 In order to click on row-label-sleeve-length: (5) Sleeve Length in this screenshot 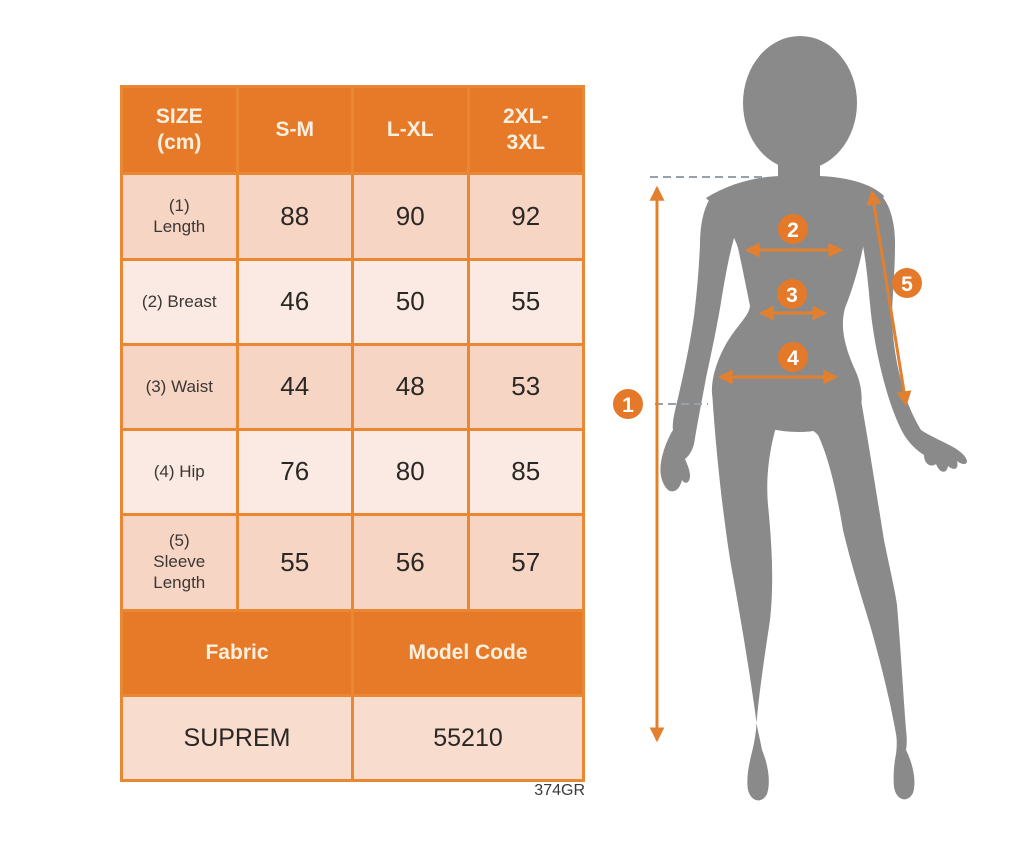, I will do `click(179, 562)`.